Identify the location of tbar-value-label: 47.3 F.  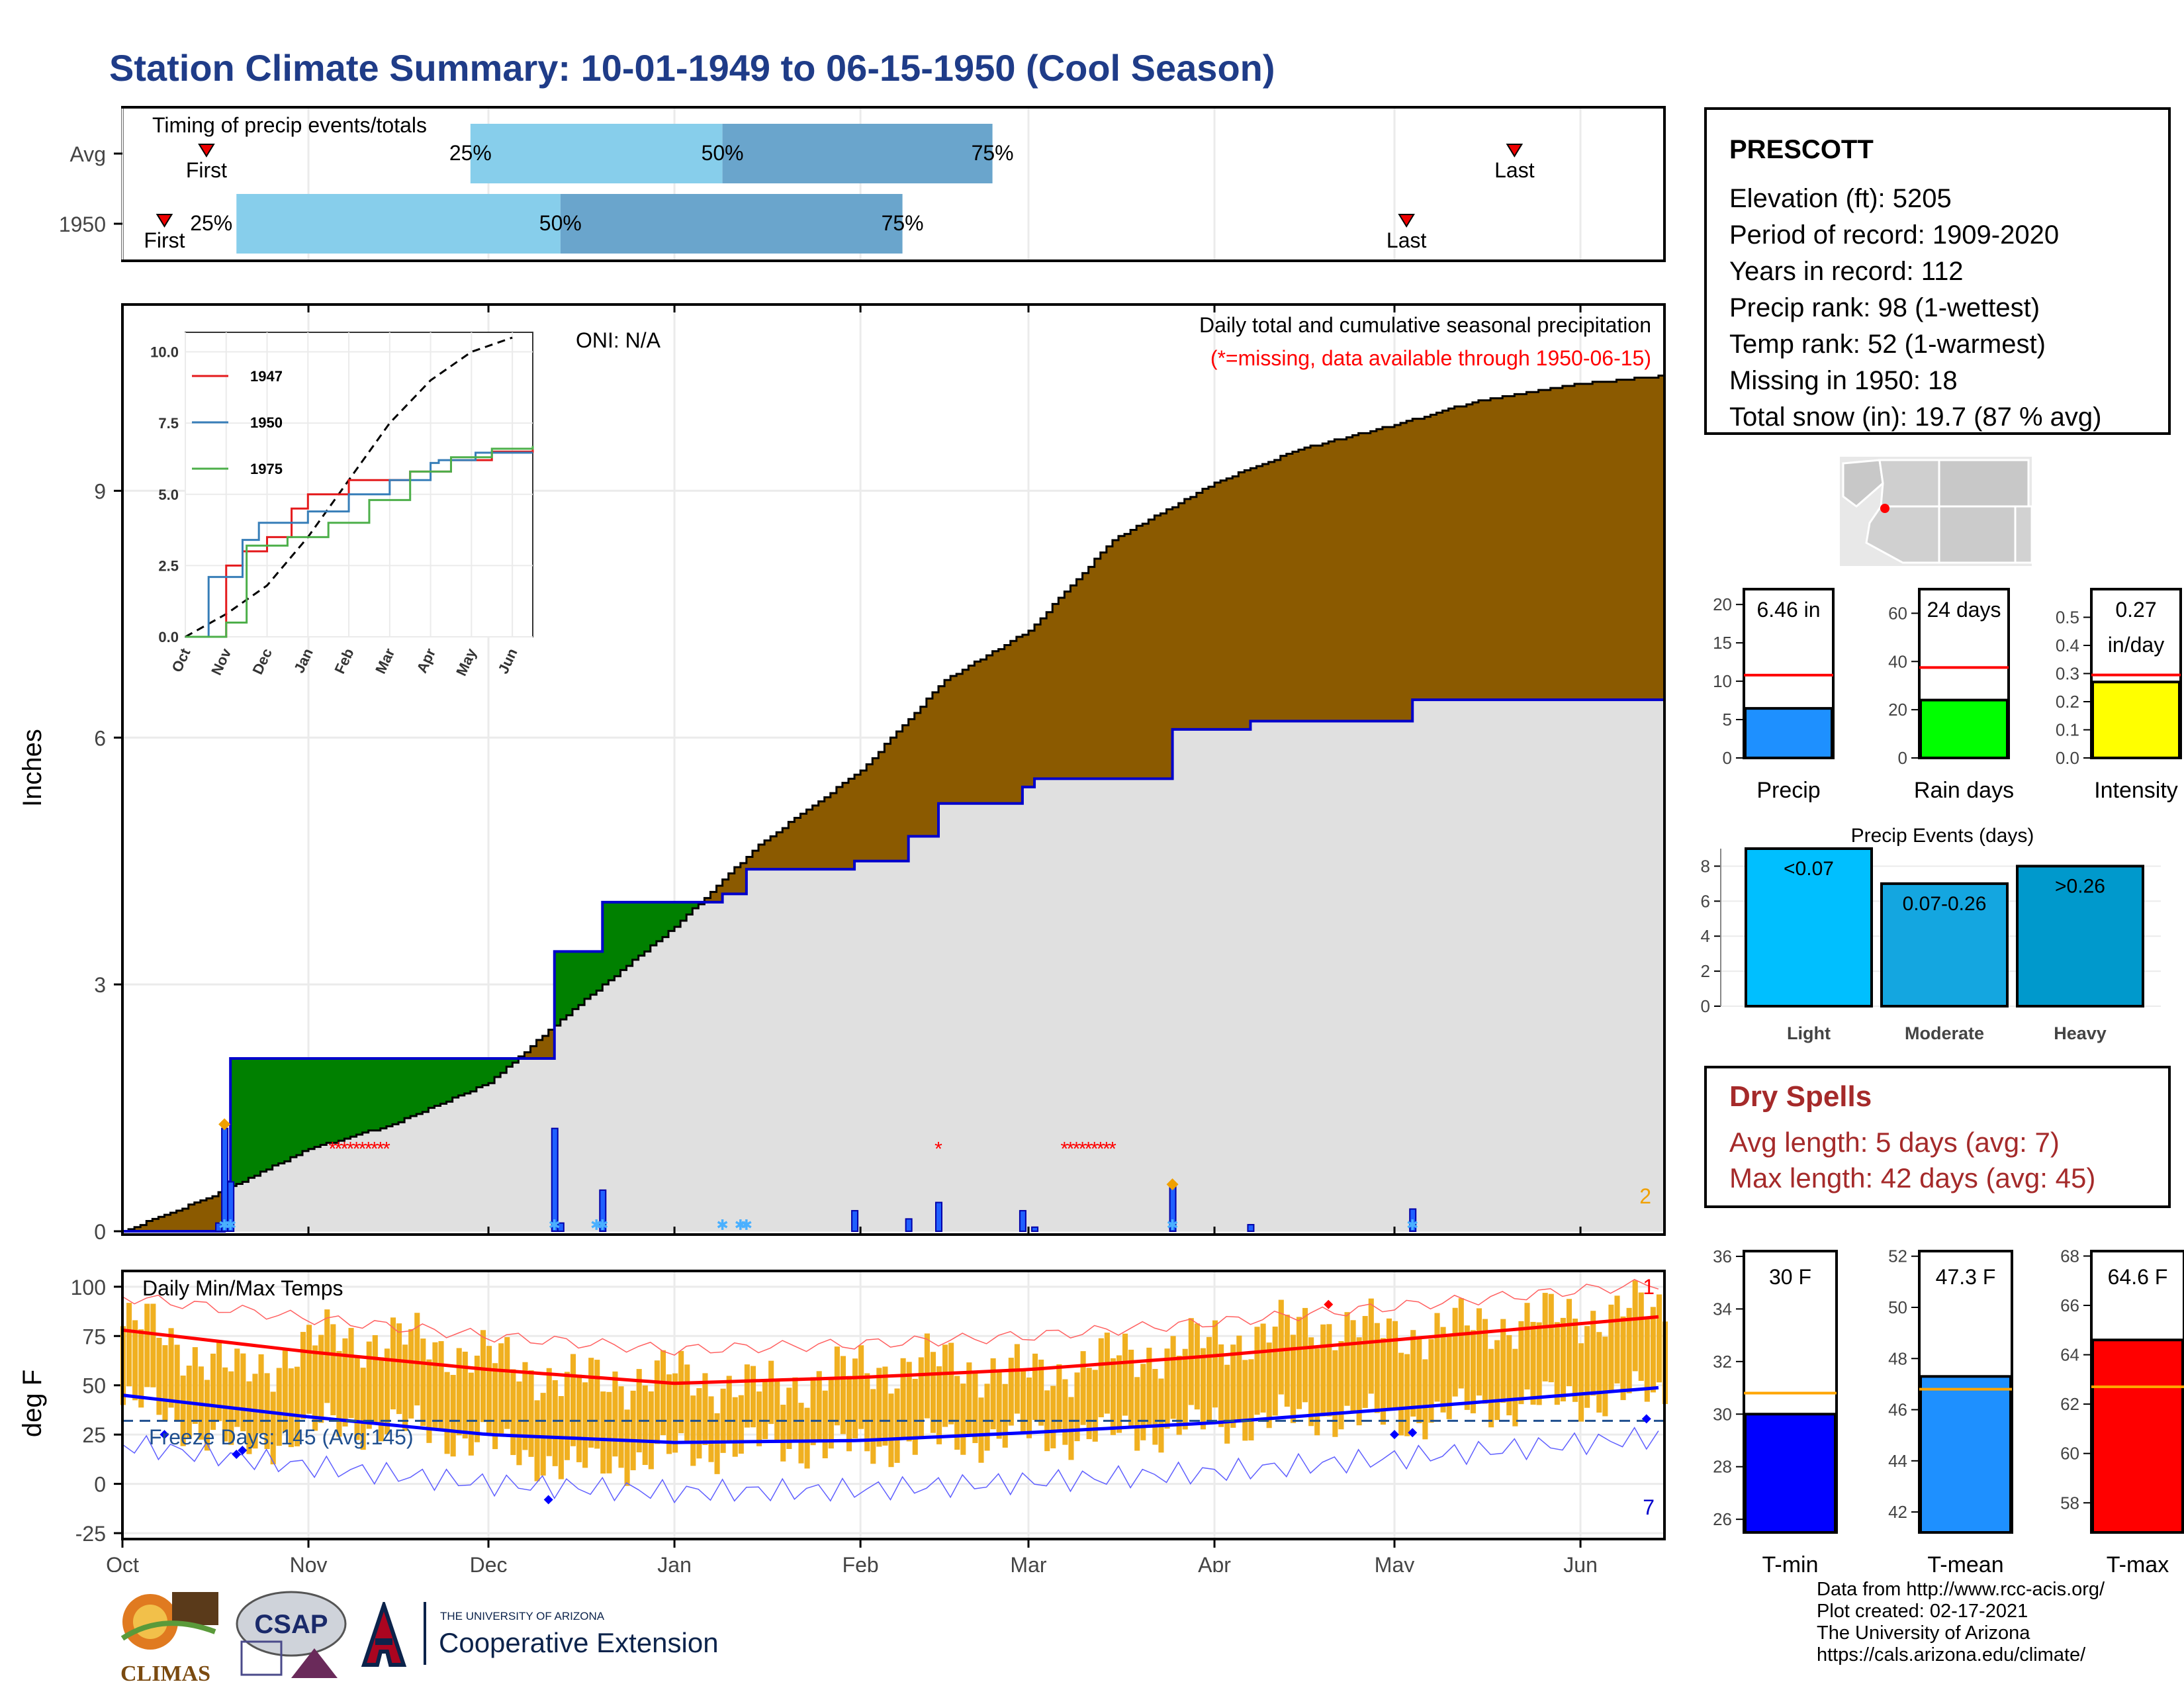
(1966, 1277).